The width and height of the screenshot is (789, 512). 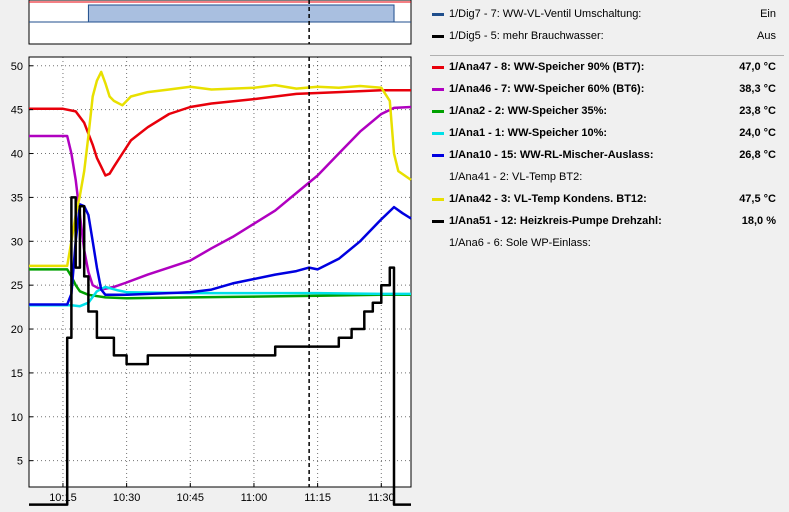 I want to click on legend-item: 1/Ana6 - 6: Sole WP-Einlass:, so click(x=603, y=243).